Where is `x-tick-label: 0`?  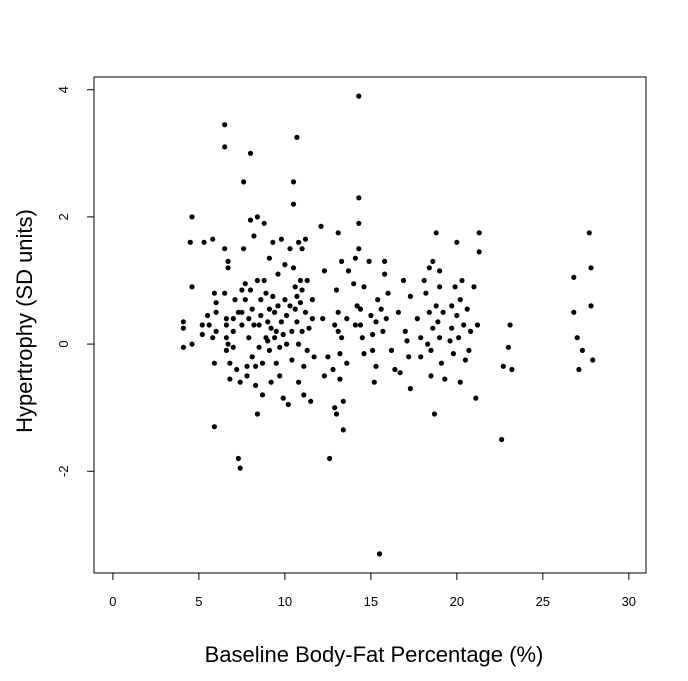
x-tick-label: 0 is located at coordinates (112, 601).